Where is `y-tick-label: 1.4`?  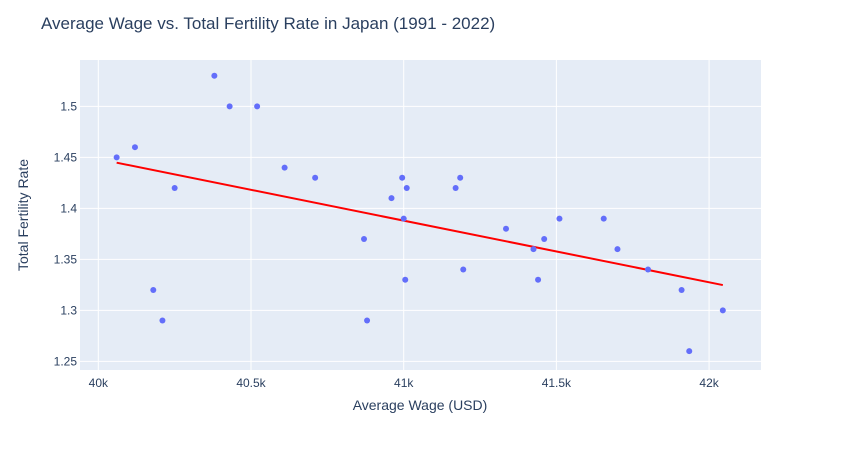
y-tick-label: 1.4 is located at coordinates (68, 208).